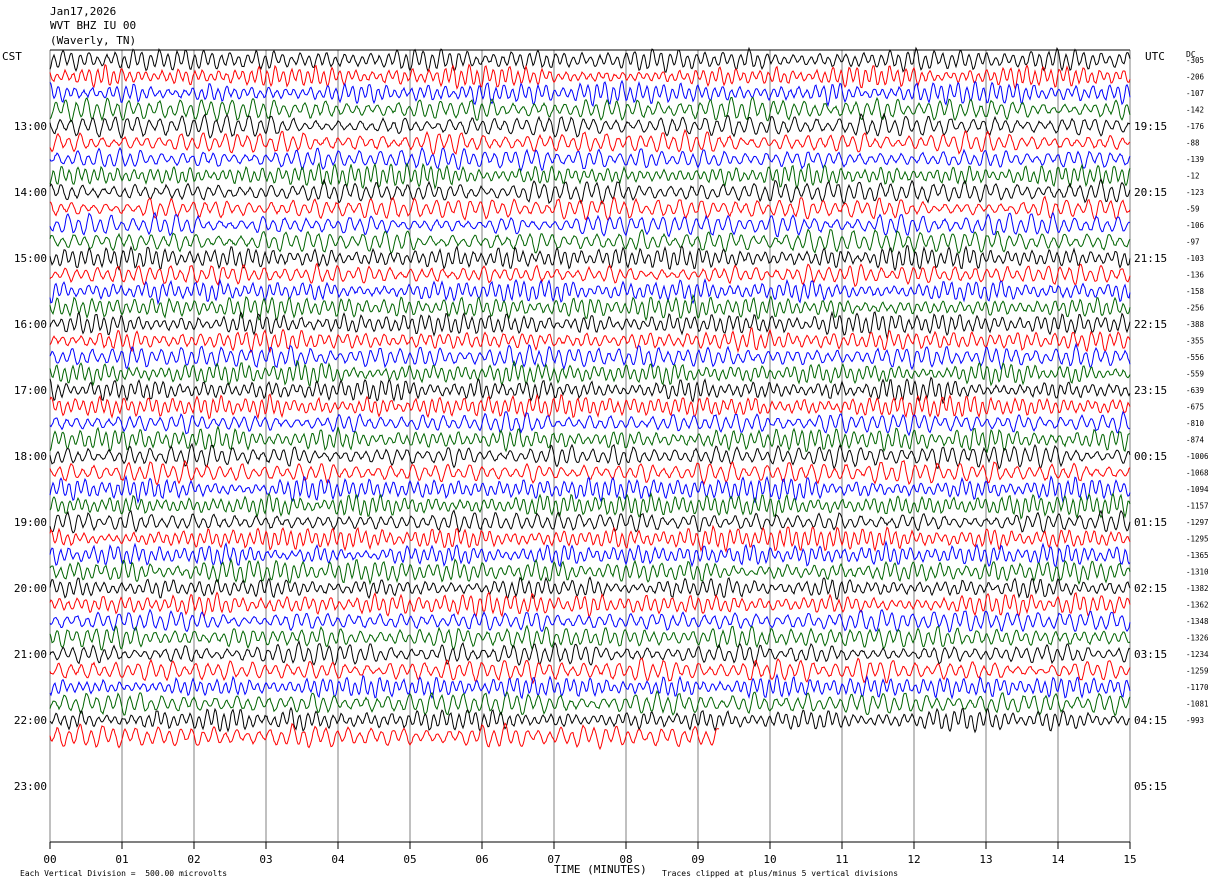 The width and height of the screenshot is (1210, 886). Describe the element at coordinates (1197, 506) in the screenshot. I see `dc-offset-label-27: -1157` at that location.